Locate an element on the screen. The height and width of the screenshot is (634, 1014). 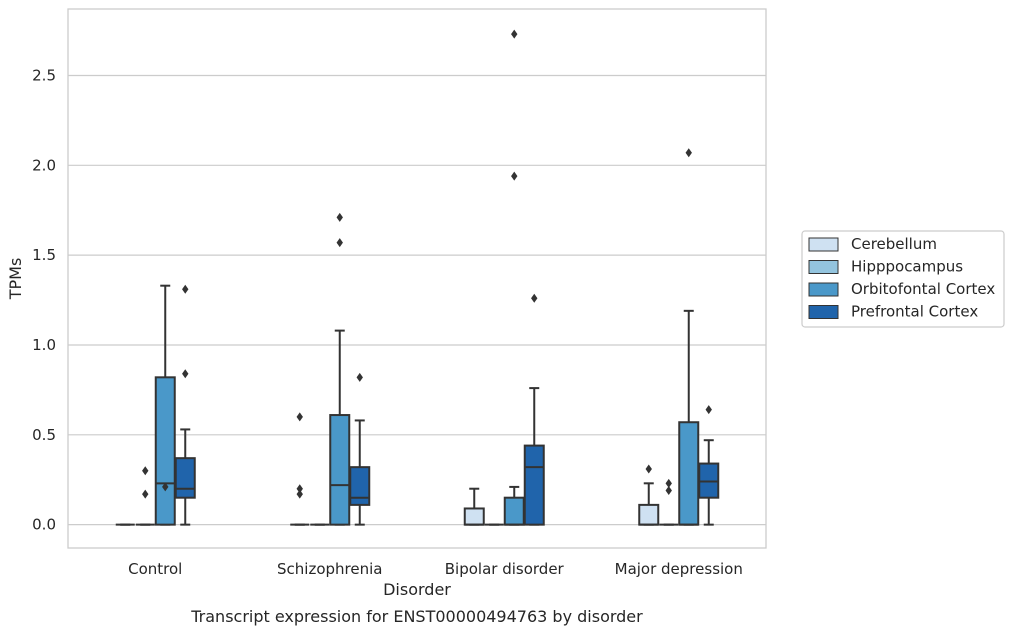
legend-label: Cerebellum is located at coordinates (894, 244).